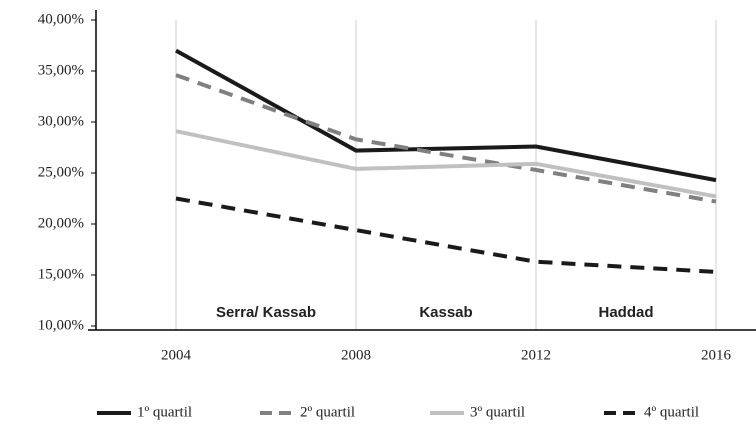 Image resolution: width=756 pixels, height=424 pixels. Describe the element at coordinates (716, 355) in the screenshot. I see `x-tick-label: 2016` at that location.